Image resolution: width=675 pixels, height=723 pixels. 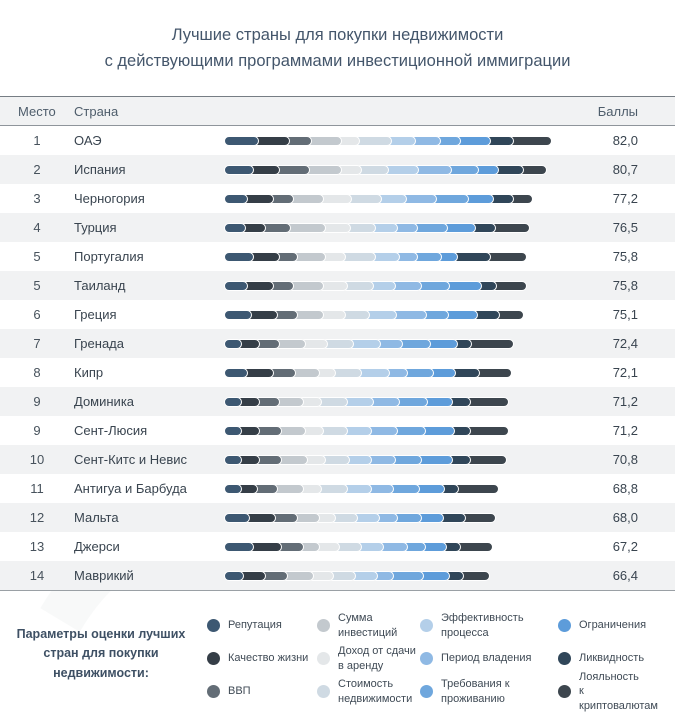 I want to click on row-score: 68,8, so click(x=625, y=488).